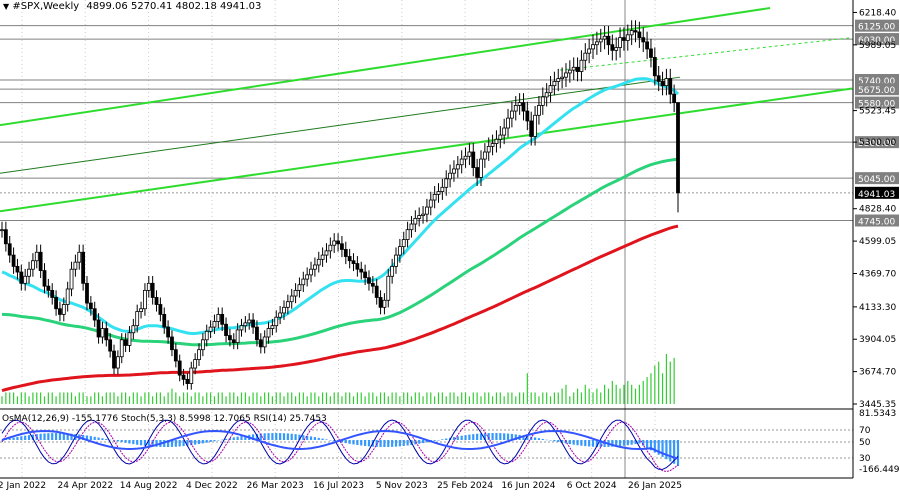 Image resolution: width=900 pixels, height=497 pixels. I want to click on osc-y-label: 81.5343, so click(877, 414).